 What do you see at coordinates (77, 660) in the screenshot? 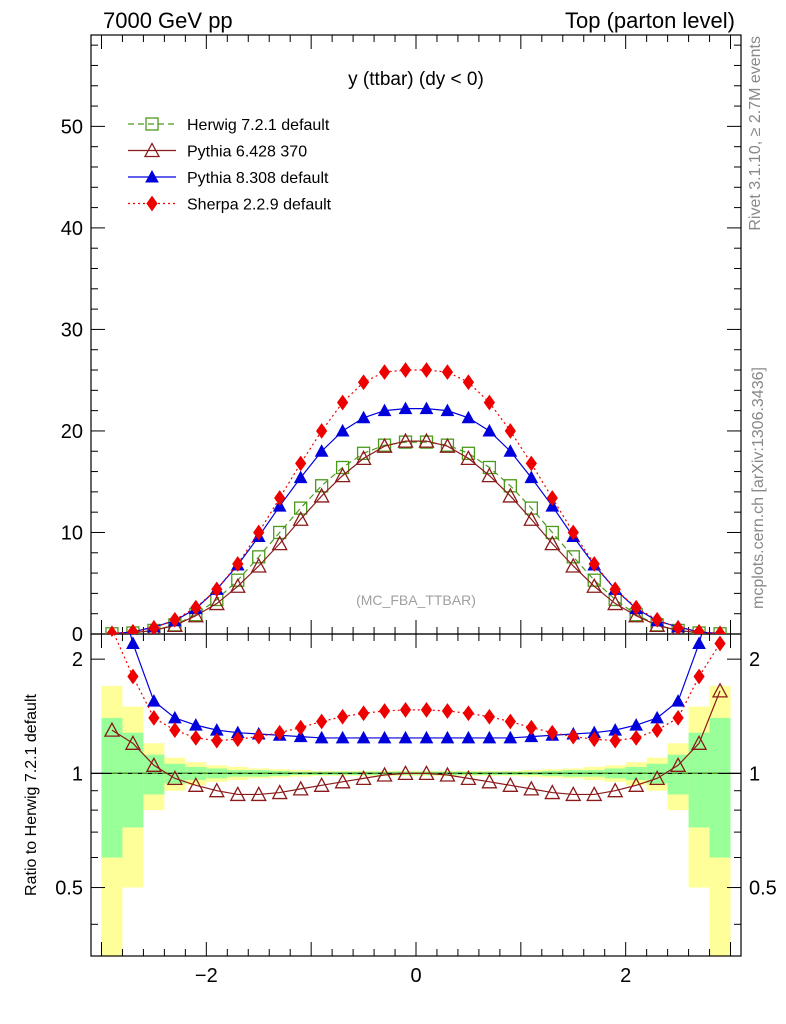
I see `ratio-y-tick-label: 2` at bounding box center [77, 660].